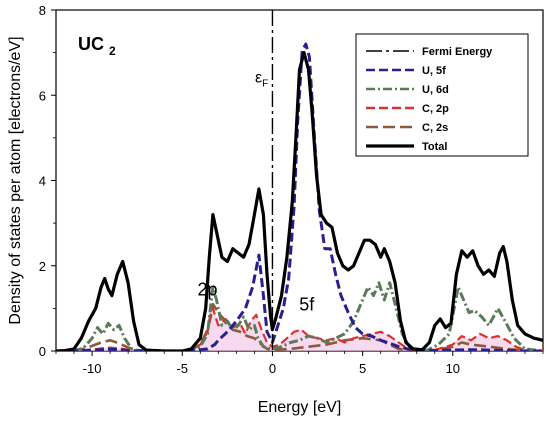 Image resolution: width=550 pixels, height=426 pixels. What do you see at coordinates (47, 181) in the screenshot?
I see `y-axis-ticks: 0 2 4 6 8` at bounding box center [47, 181].